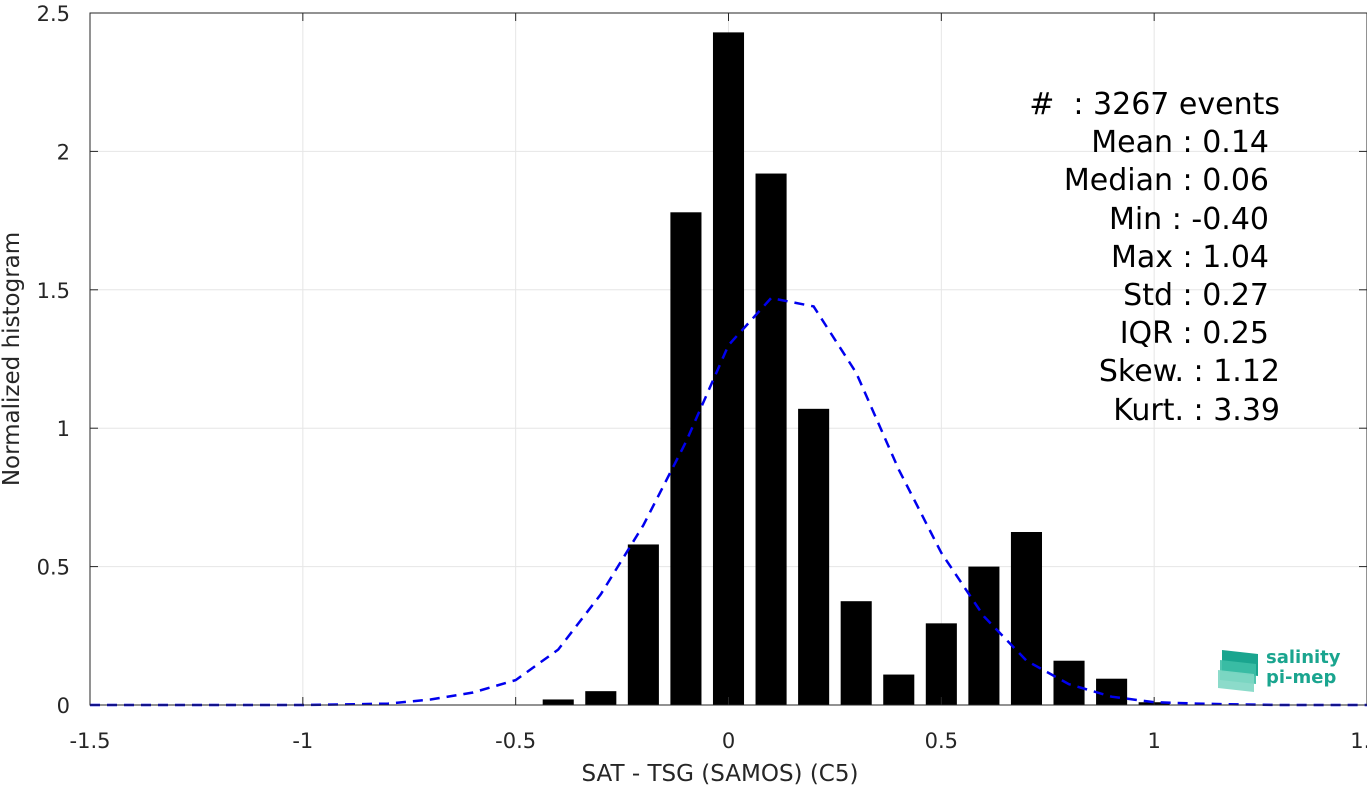 The width and height of the screenshot is (1367, 785). I want to click on stat-count: # : 3267 events, so click(1154, 104).